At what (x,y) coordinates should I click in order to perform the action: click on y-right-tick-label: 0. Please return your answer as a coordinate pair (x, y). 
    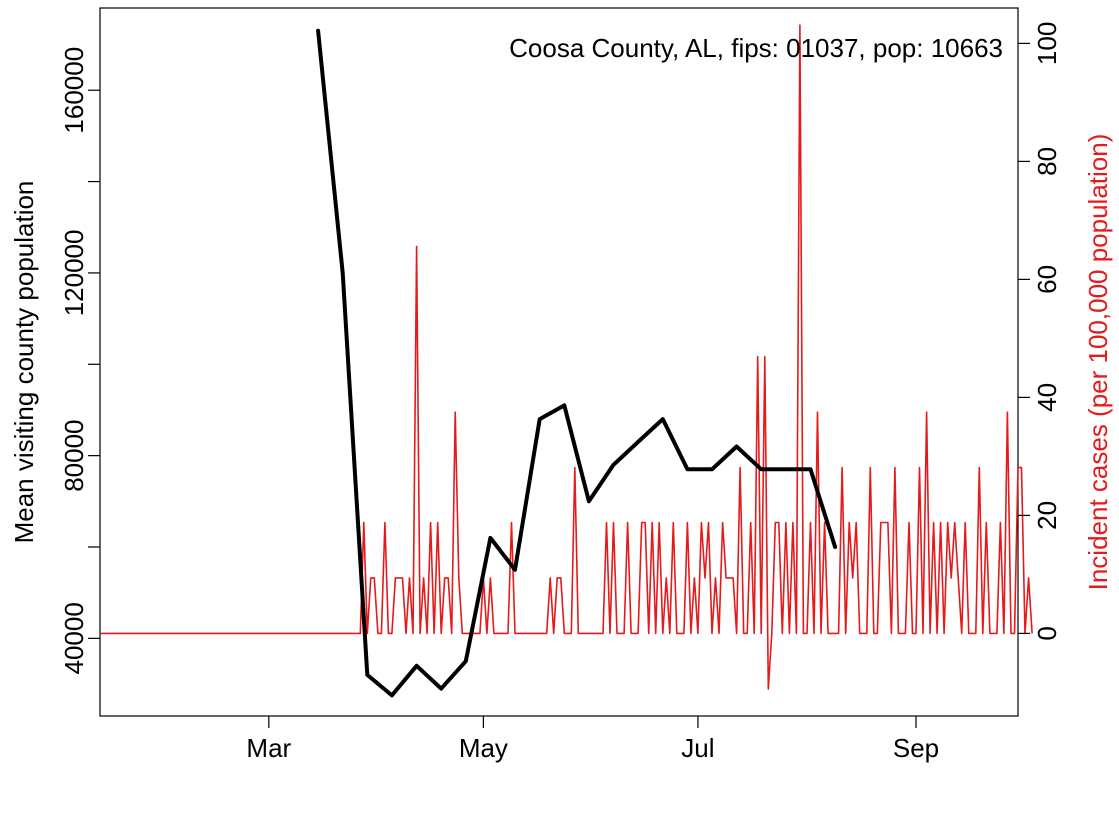
    Looking at the image, I should click on (1047, 633).